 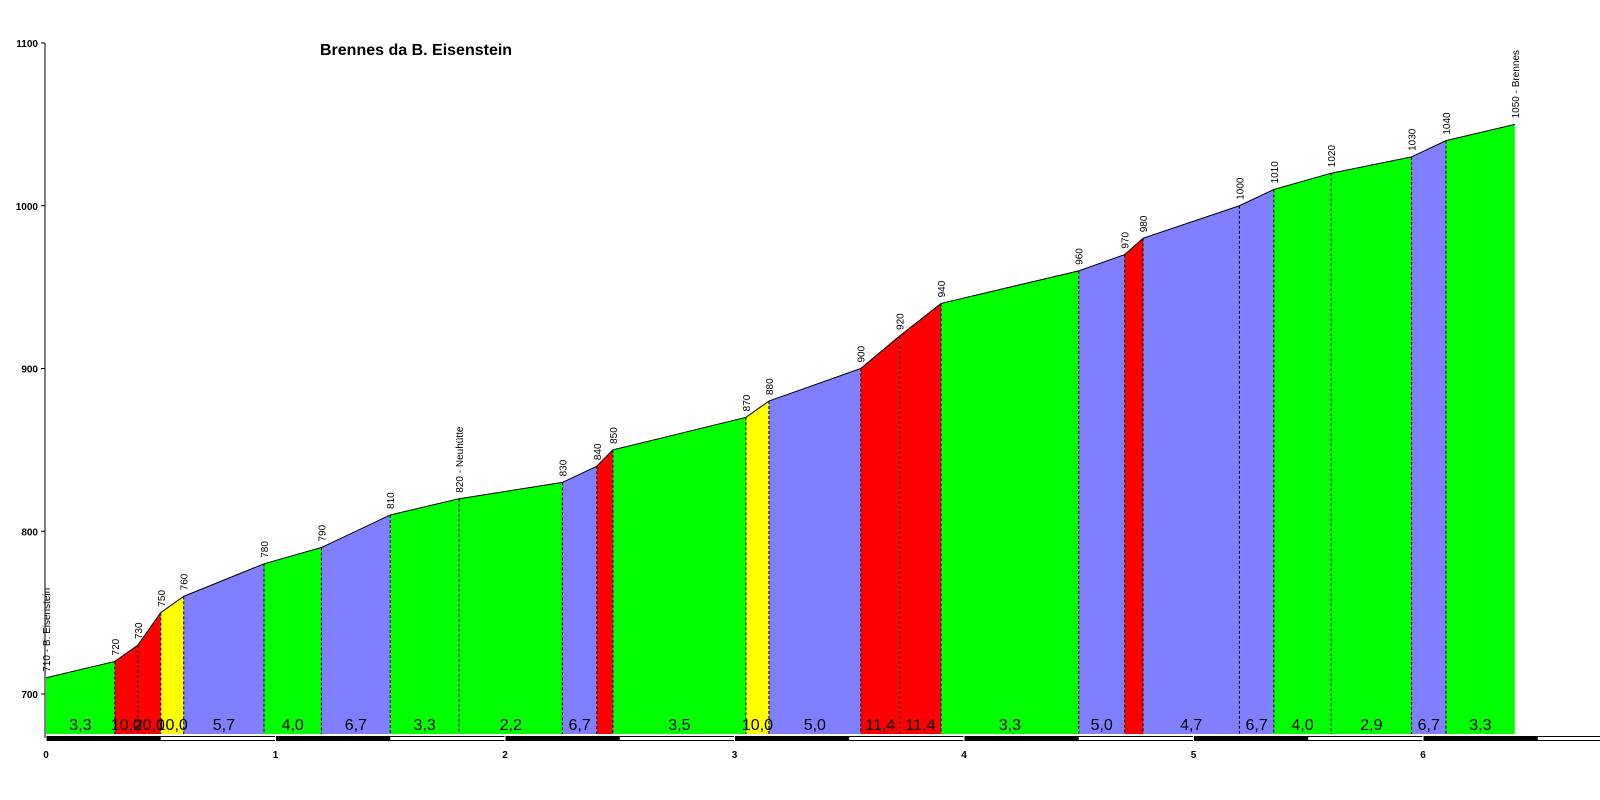 What do you see at coordinates (185, 581) in the screenshot?
I see `elevation-label: 760` at bounding box center [185, 581].